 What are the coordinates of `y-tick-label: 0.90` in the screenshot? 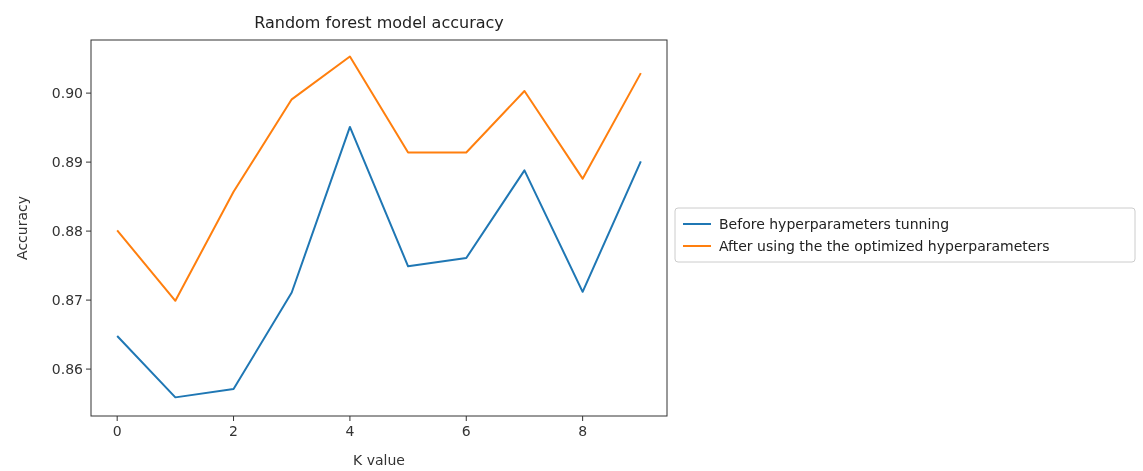 It's located at (67, 93).